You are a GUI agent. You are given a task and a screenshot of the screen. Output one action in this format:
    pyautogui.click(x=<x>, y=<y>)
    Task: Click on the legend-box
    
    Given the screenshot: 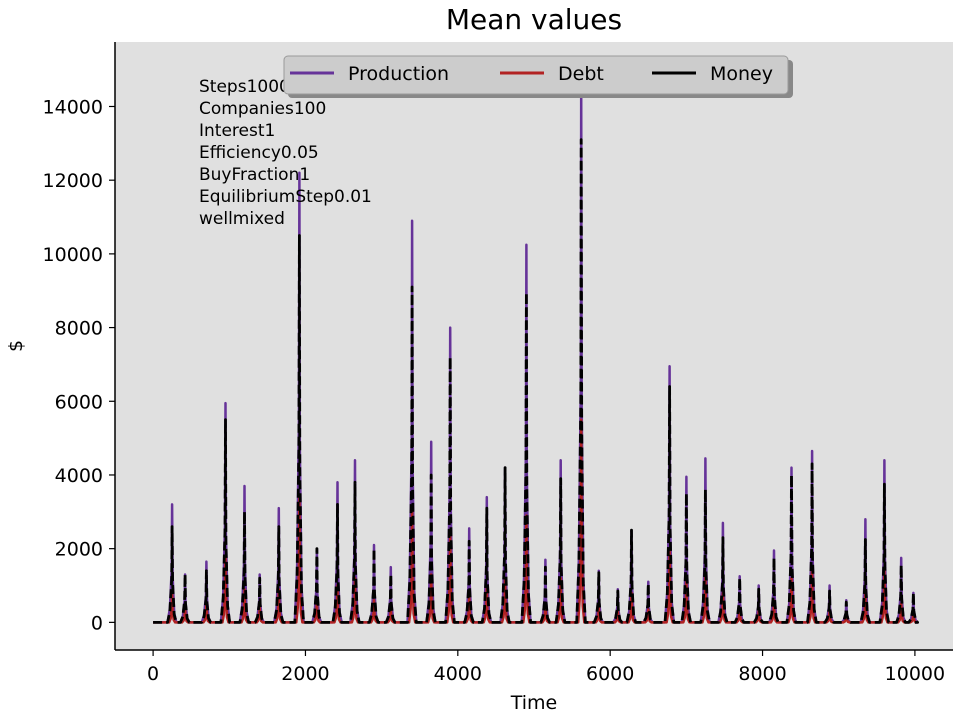 What is the action you would take?
    pyautogui.click(x=536, y=75)
    